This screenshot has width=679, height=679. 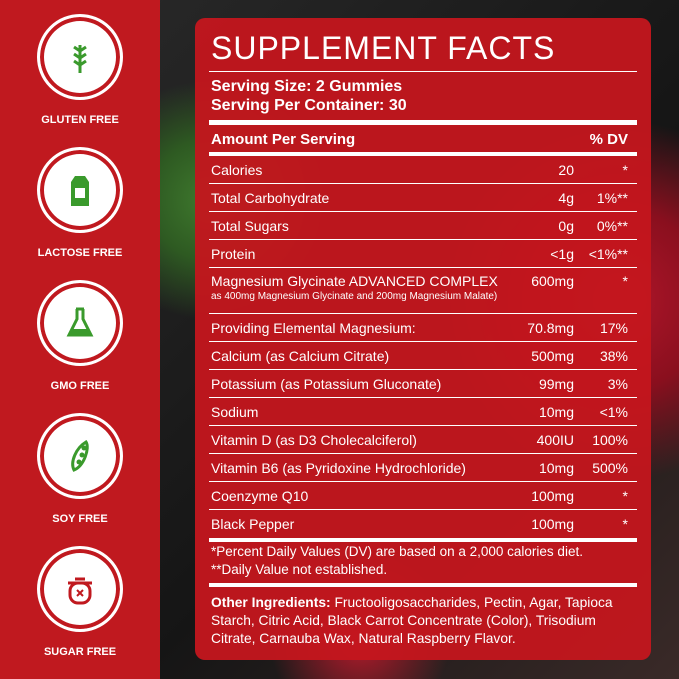 I want to click on amount: 0g, so click(x=566, y=226).